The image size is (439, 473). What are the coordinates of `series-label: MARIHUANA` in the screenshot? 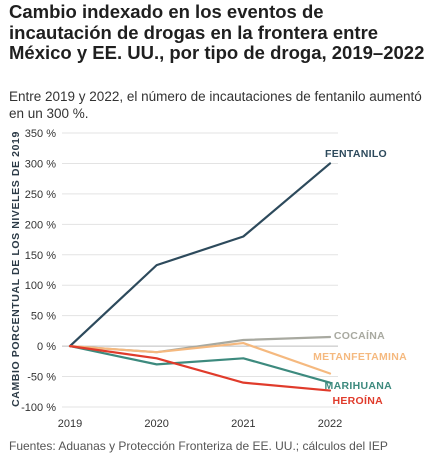 It's located at (359, 386).